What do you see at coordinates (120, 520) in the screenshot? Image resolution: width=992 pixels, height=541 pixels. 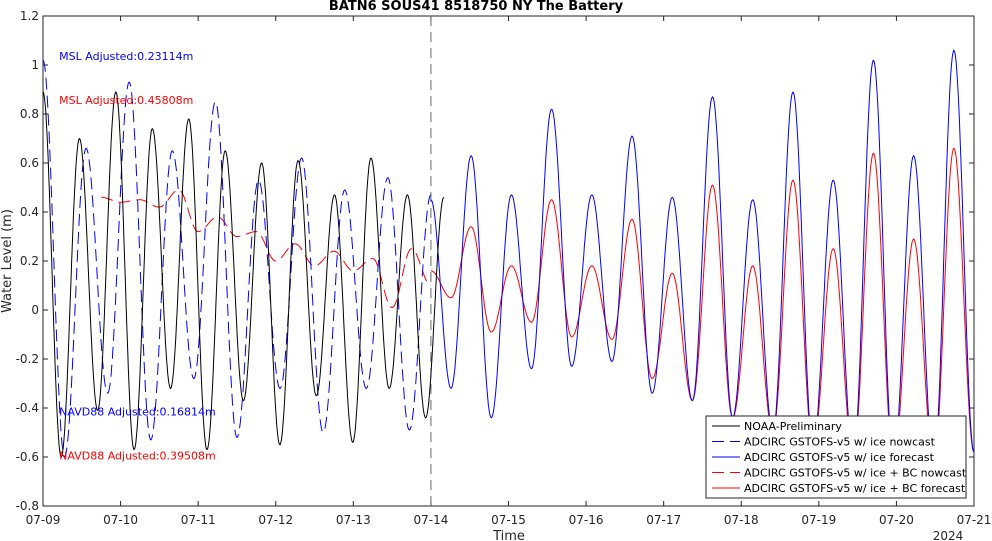 I see `x-tick-label: 07-10` at bounding box center [120, 520].